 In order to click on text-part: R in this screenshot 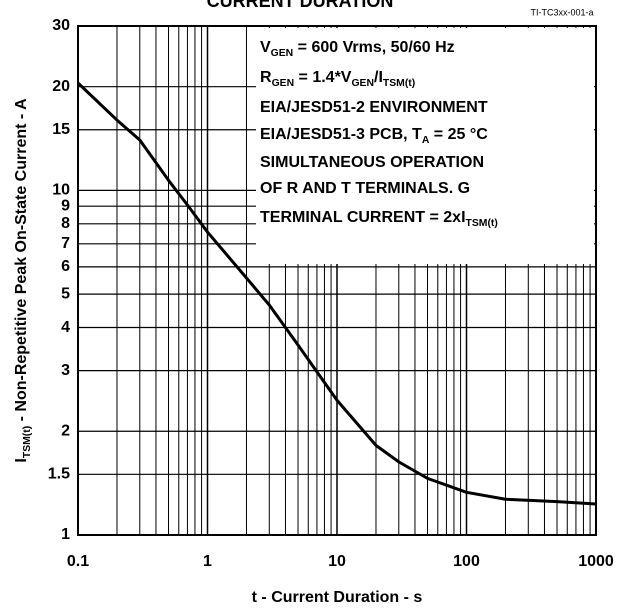, I will do `click(266, 77)`.